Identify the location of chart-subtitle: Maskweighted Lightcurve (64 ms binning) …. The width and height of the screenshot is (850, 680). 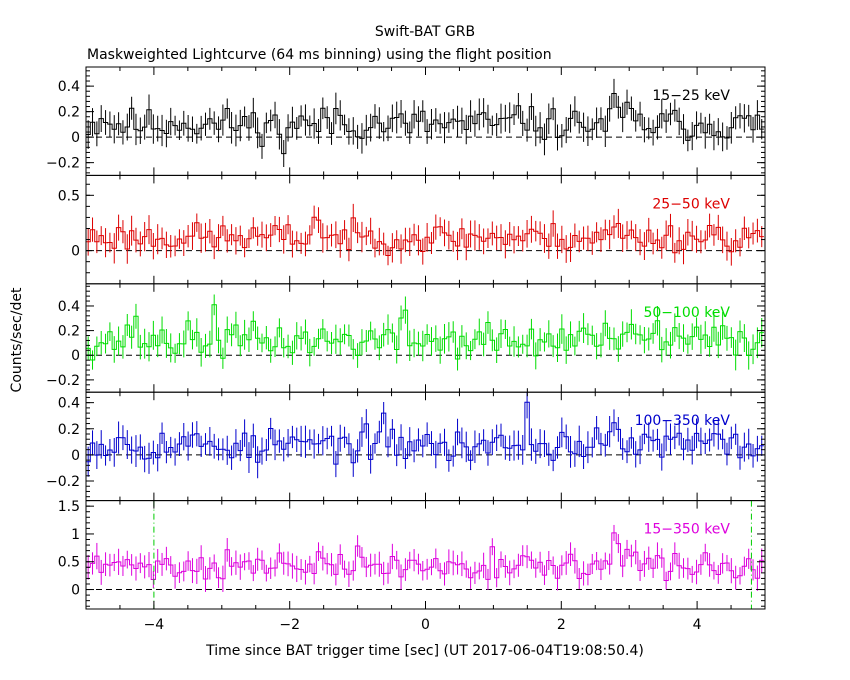
(319, 55).